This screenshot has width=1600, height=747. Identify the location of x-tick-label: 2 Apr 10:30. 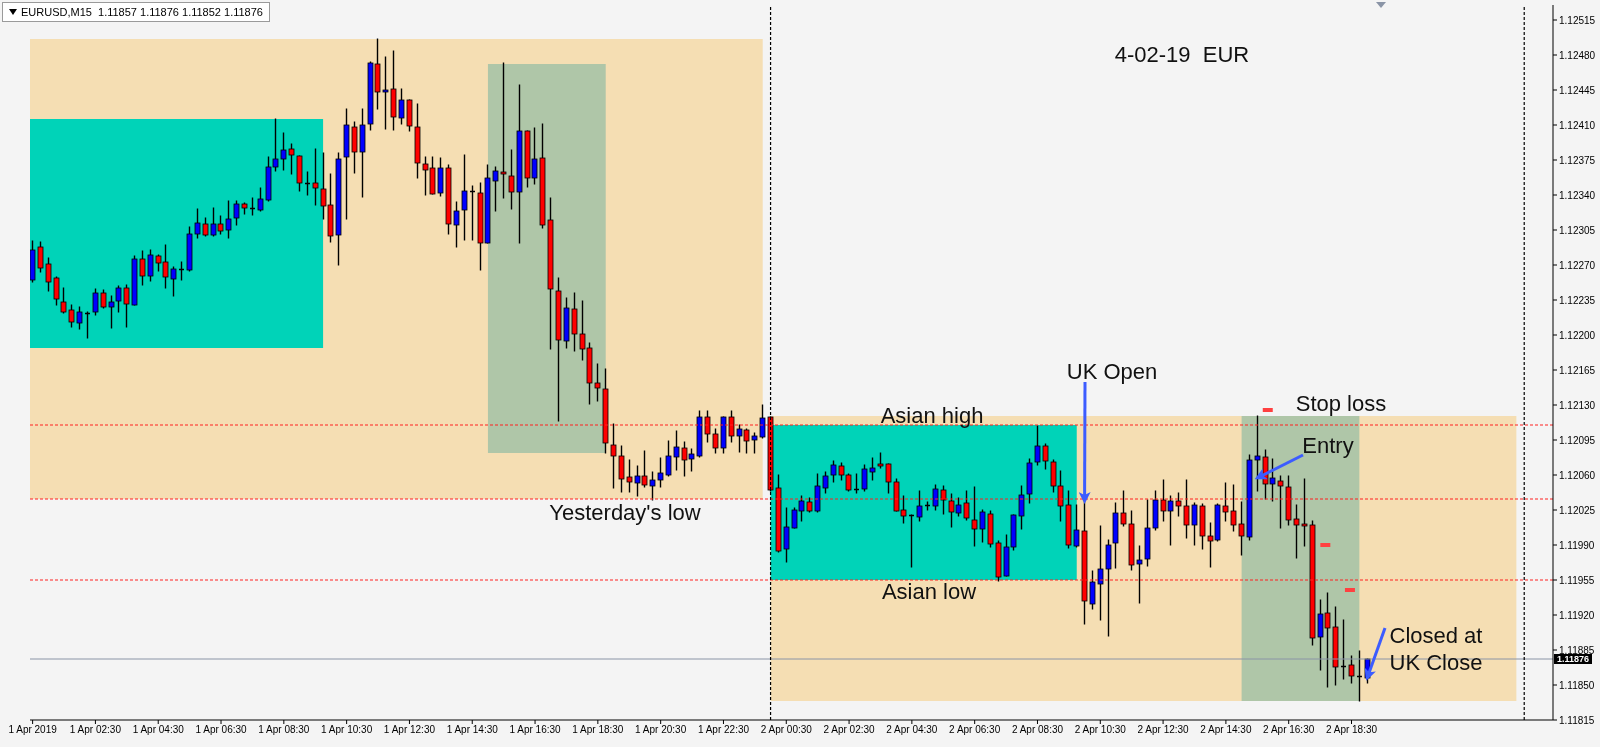
(1100, 730).